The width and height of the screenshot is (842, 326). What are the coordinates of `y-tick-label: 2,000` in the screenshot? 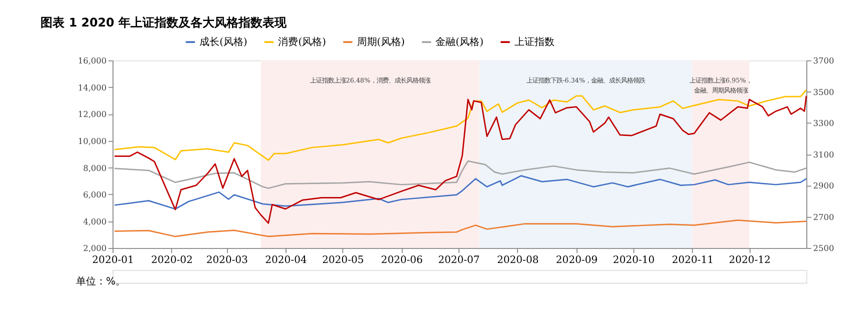 It's located at (95, 248).